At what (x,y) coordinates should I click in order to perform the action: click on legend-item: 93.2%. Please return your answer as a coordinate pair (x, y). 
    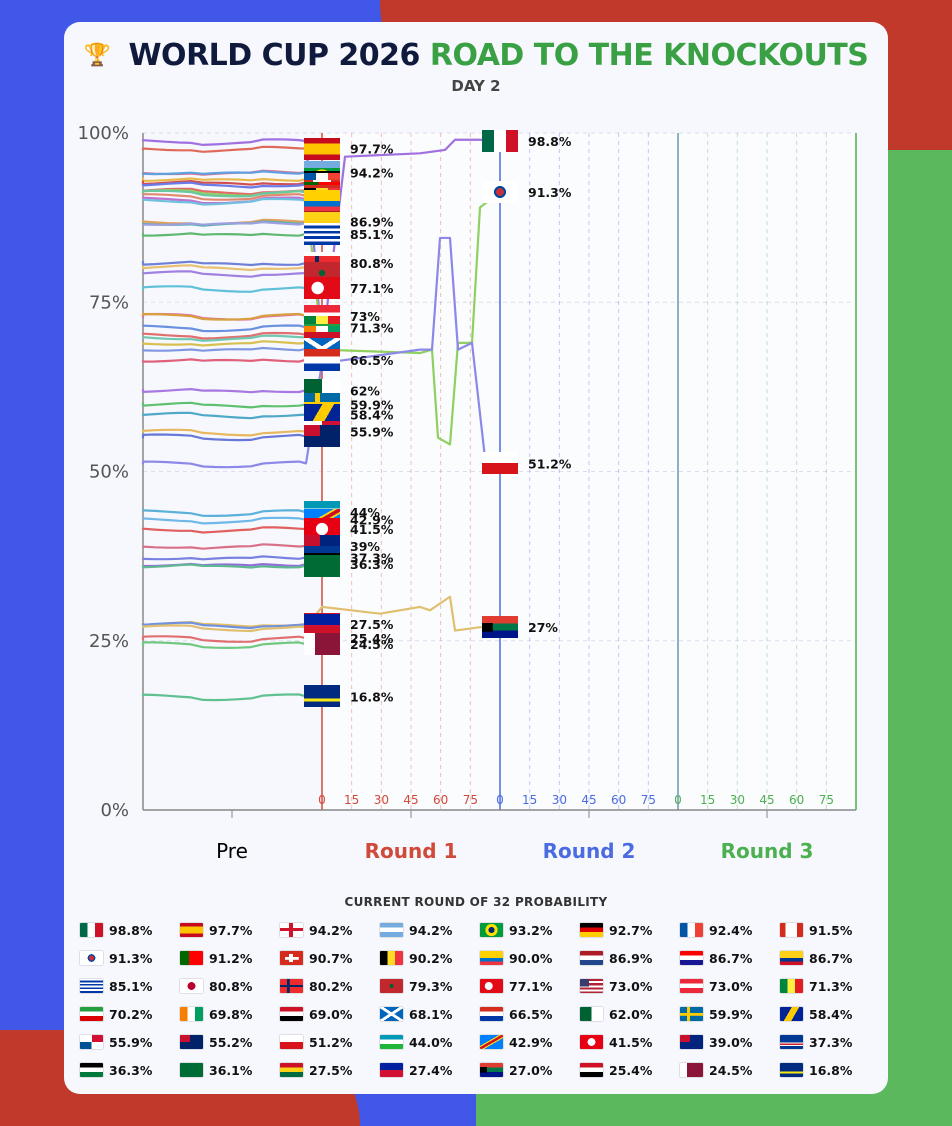
    Looking at the image, I should click on (516, 930).